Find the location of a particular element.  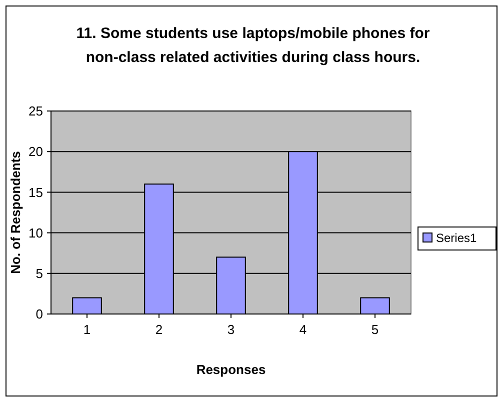

x-tick-label: 5 is located at coordinates (375, 329).